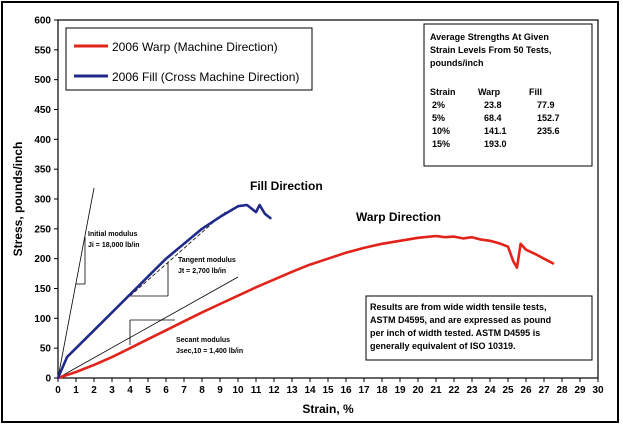  I want to click on tangent-modulus-value: Jt = 2,700 lb/in, so click(202, 271).